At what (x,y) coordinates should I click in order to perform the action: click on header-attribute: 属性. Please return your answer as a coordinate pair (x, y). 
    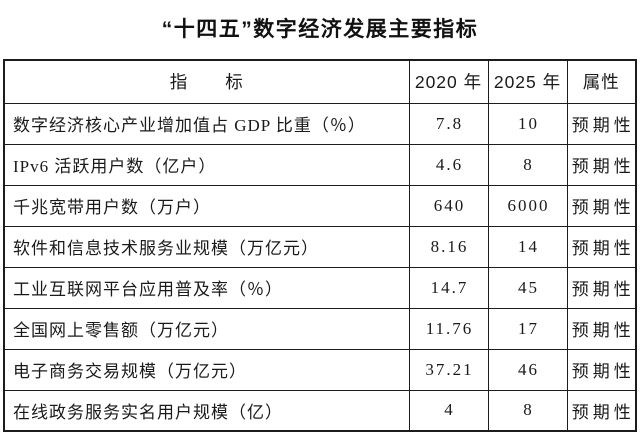
    Looking at the image, I should click on (601, 81).